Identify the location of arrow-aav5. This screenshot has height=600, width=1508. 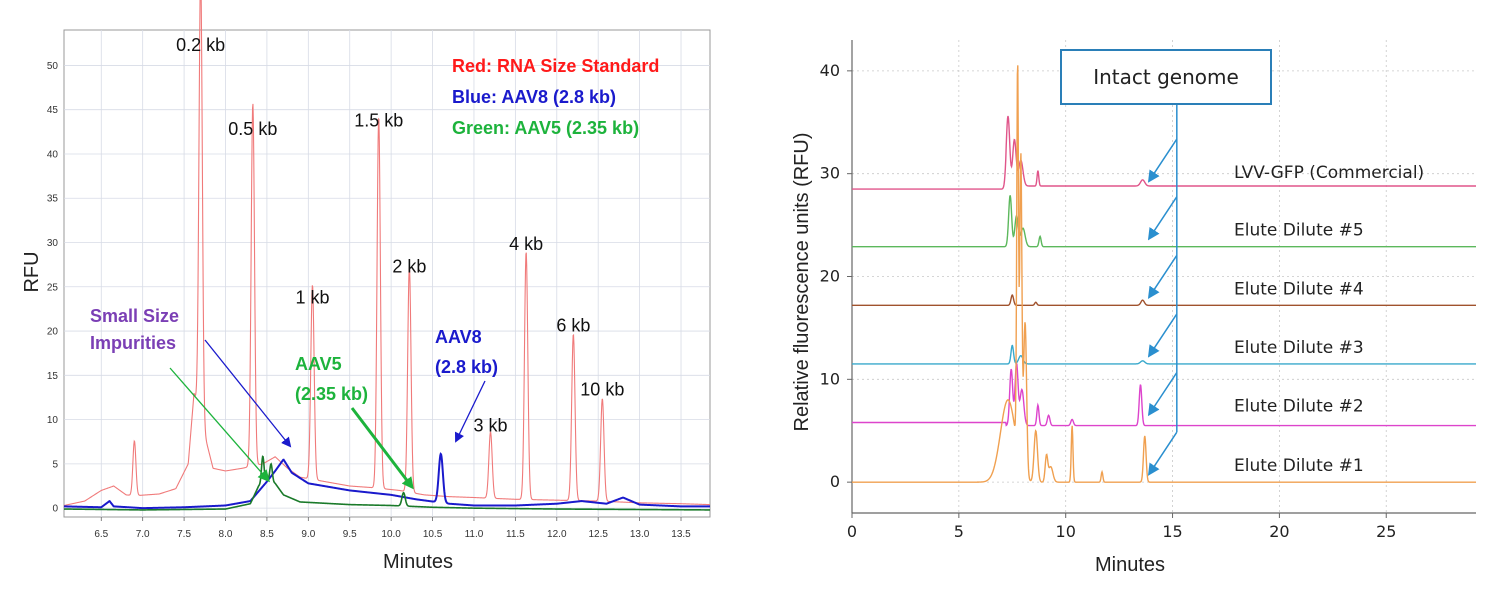
(382, 448).